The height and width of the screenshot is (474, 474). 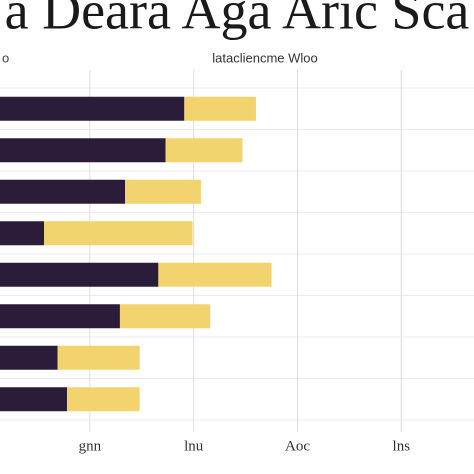 I want to click on x-tick-label: Aoc, so click(x=297, y=446).